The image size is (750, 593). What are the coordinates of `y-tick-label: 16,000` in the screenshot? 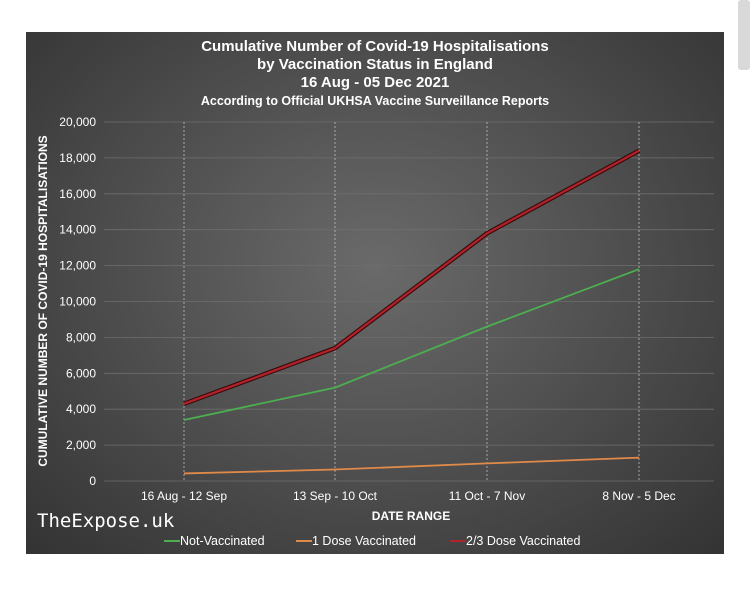 It's located at (77, 194).